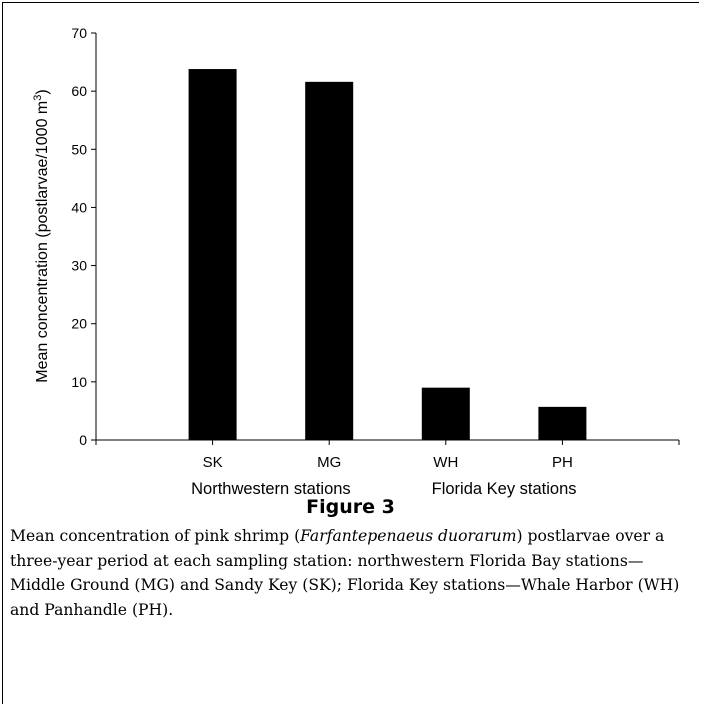  I want to click on y-tick-label-0: 0, so click(83, 440).